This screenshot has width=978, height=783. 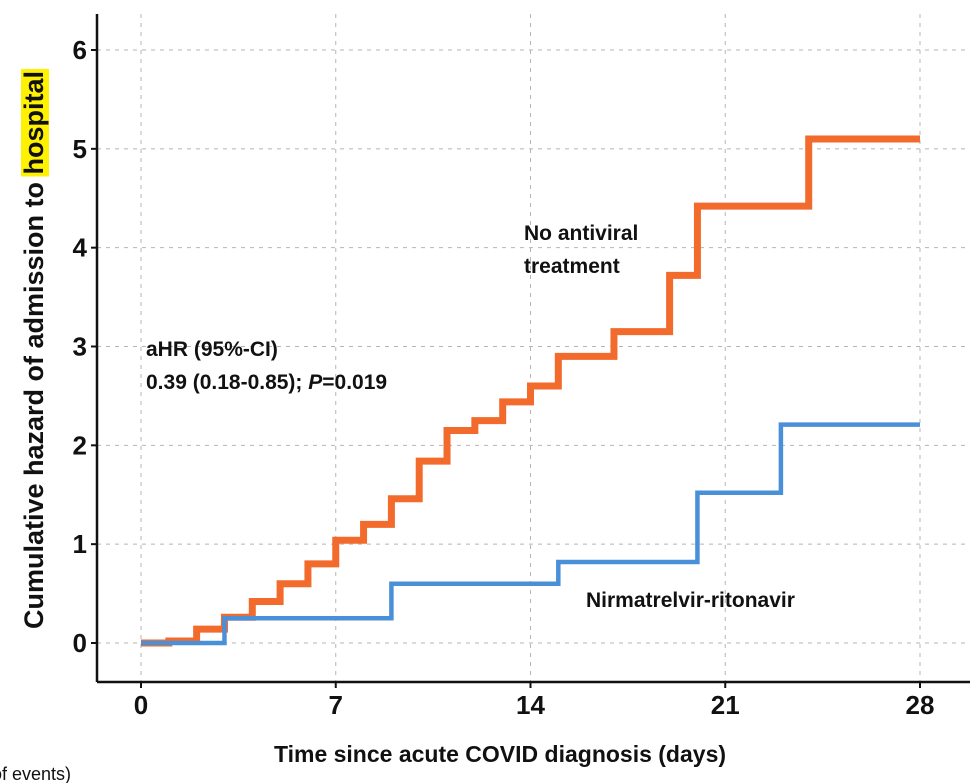 What do you see at coordinates (315, 382) in the screenshot?
I see `p-symbol: P` at bounding box center [315, 382].